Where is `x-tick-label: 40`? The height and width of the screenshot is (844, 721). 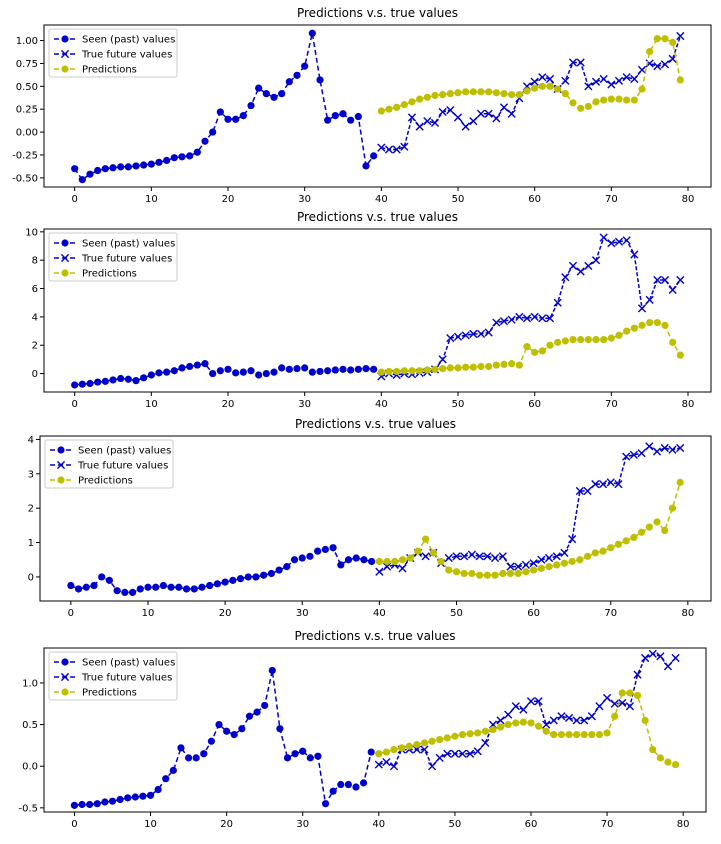 x-tick-label: 40 is located at coordinates (378, 824).